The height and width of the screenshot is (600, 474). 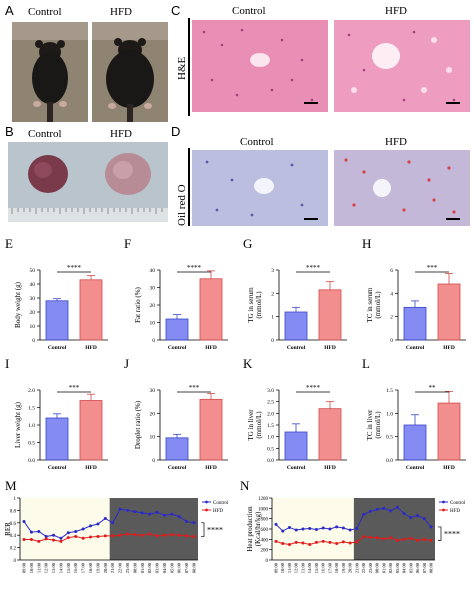 I want to click on chart-h-category-label: HFD, so click(x=449, y=348).